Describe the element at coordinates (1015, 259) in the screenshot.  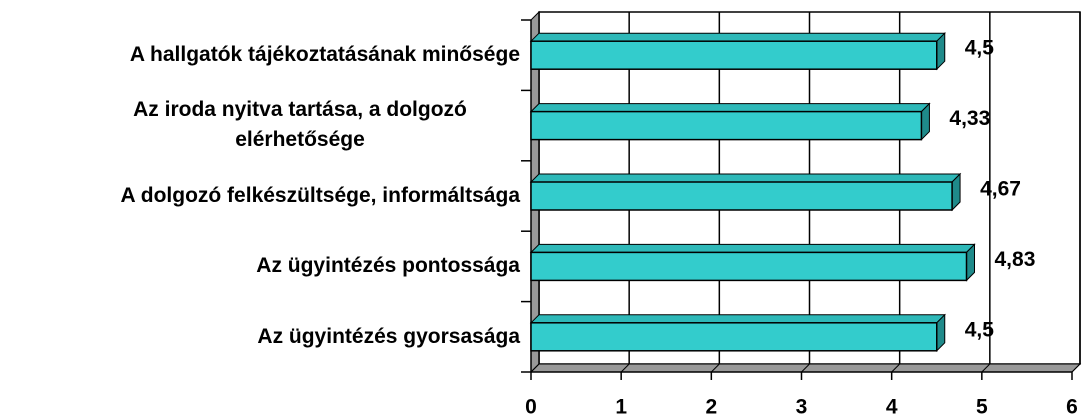
I see `value-label: 4,83` at that location.